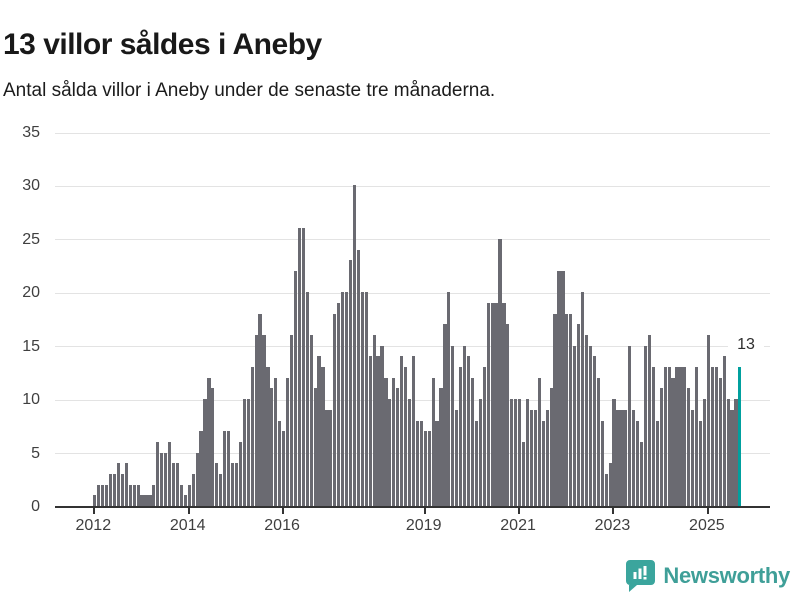  What do you see at coordinates (283, 511) in the screenshot?
I see `x-axis-tick-2016` at bounding box center [283, 511].